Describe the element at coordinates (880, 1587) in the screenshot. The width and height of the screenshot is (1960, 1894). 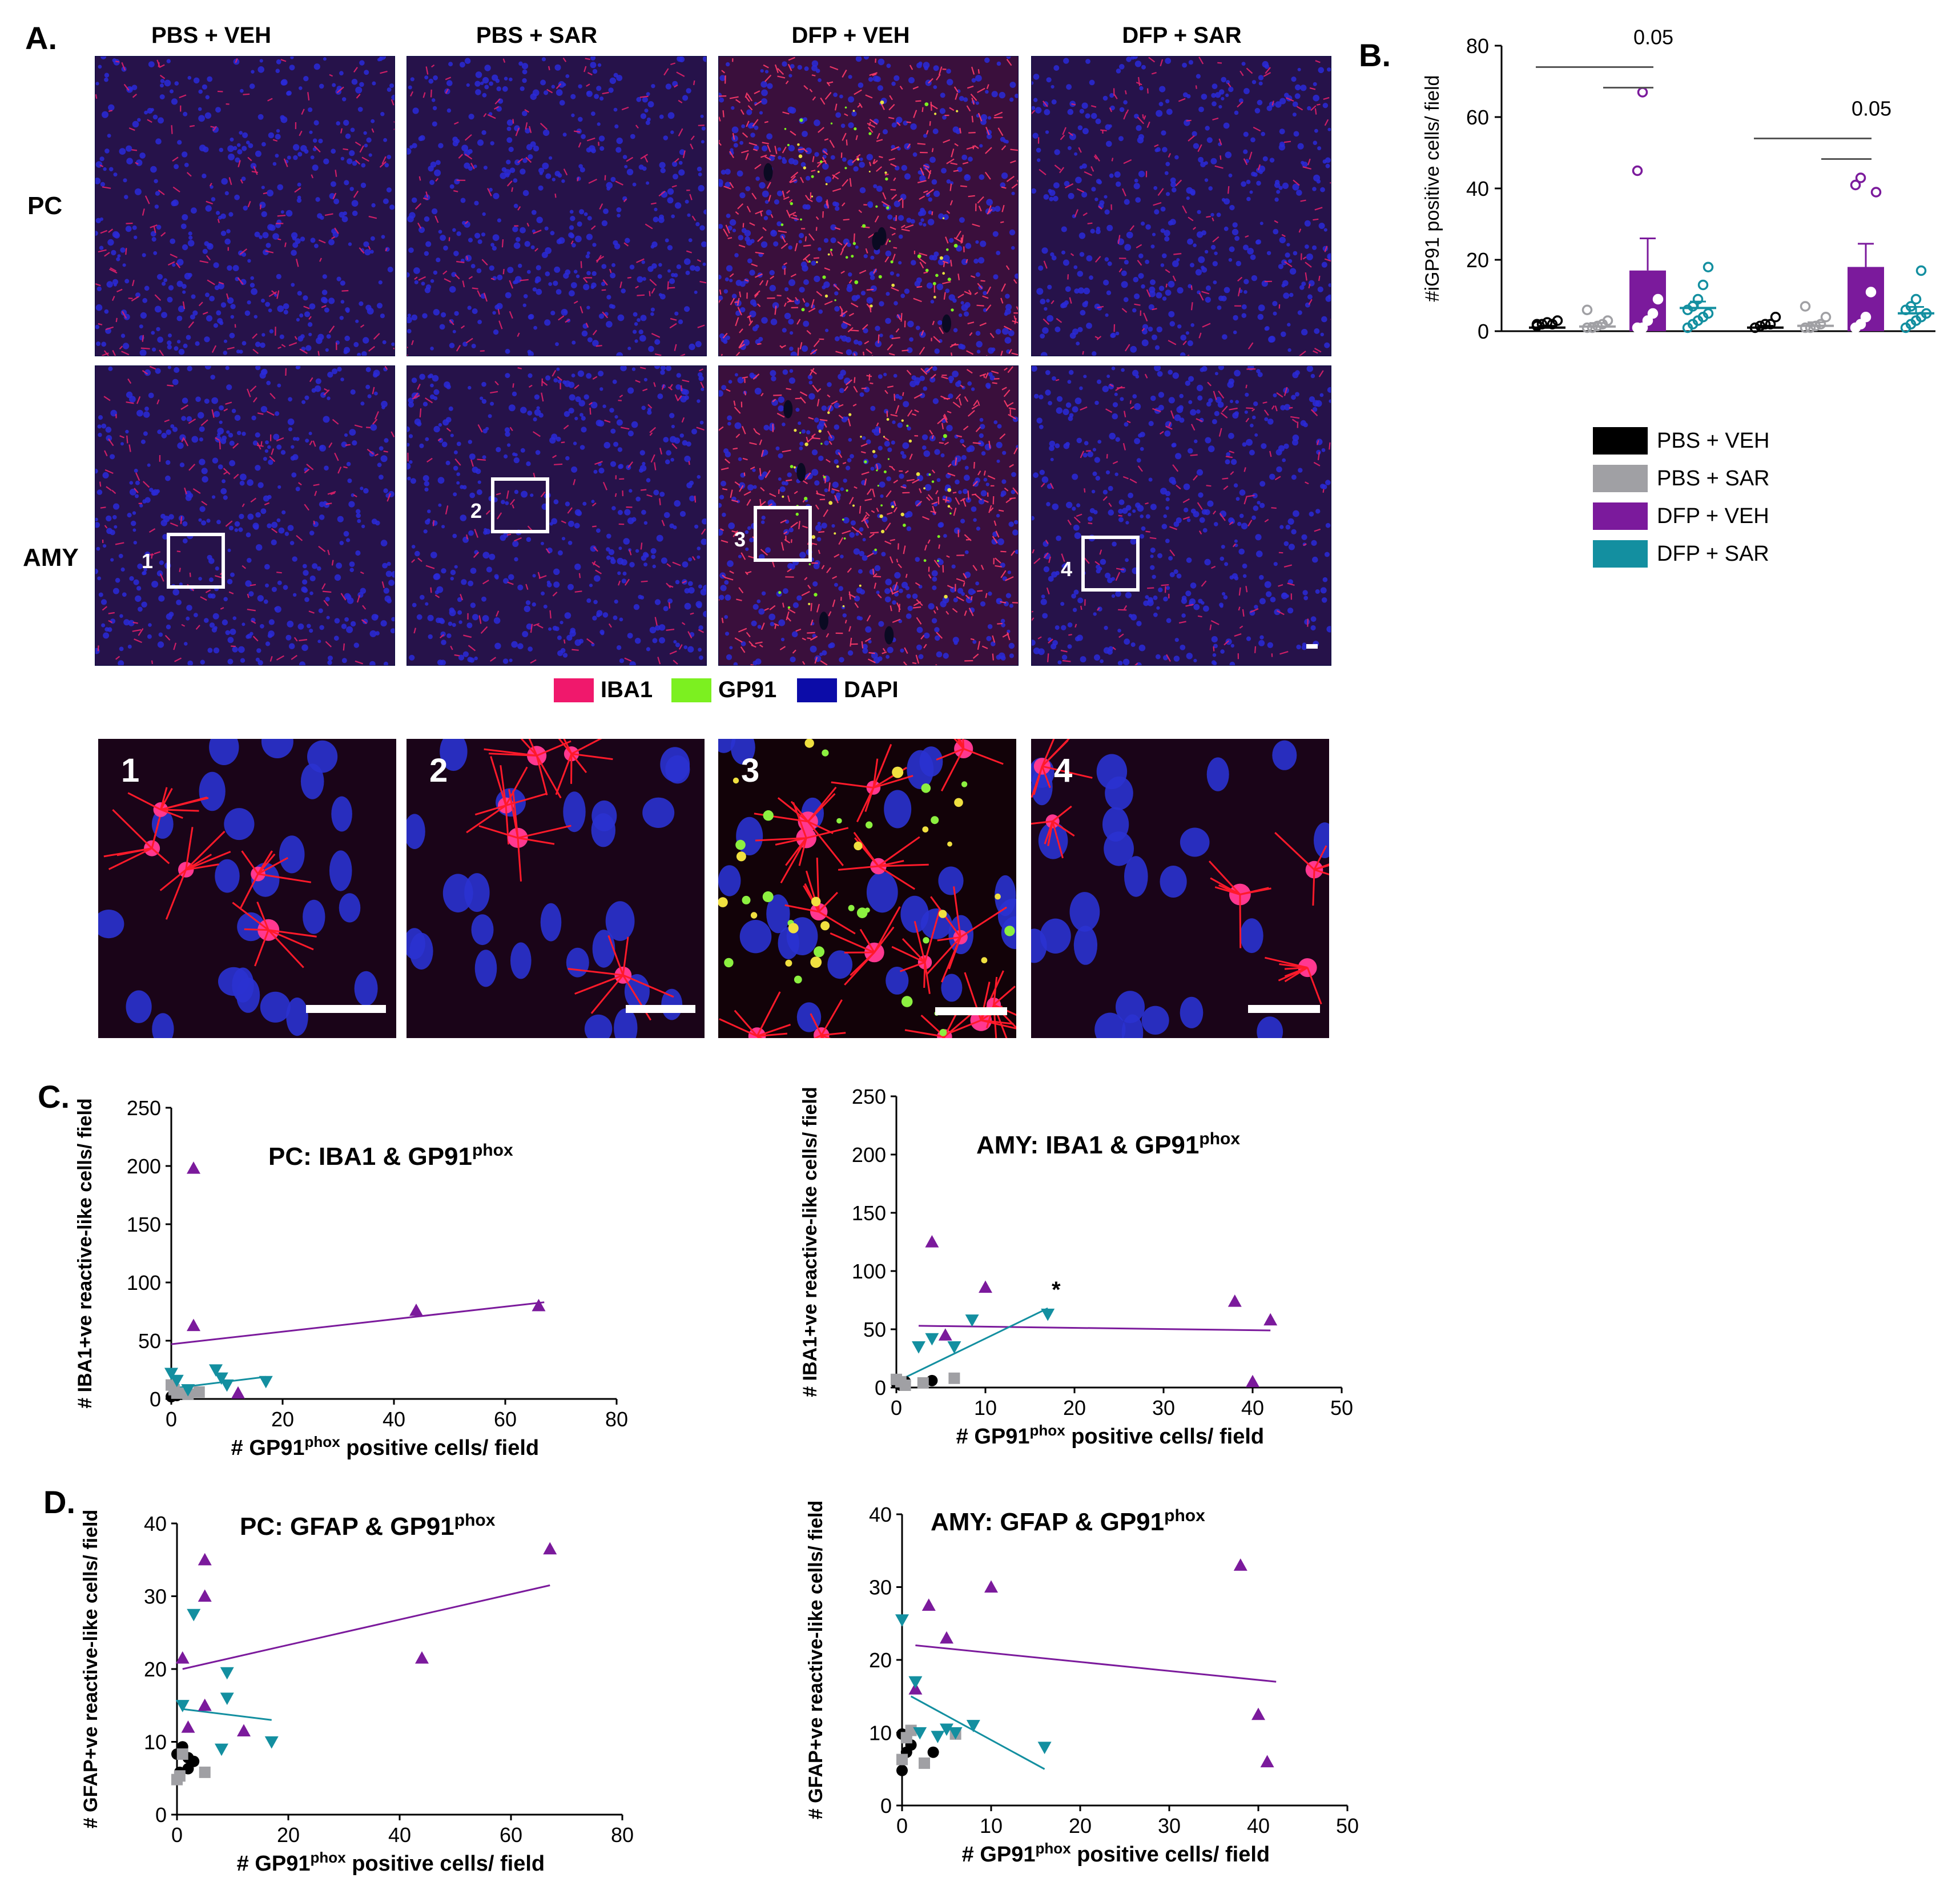
I see `ytick-label: 30` at that location.